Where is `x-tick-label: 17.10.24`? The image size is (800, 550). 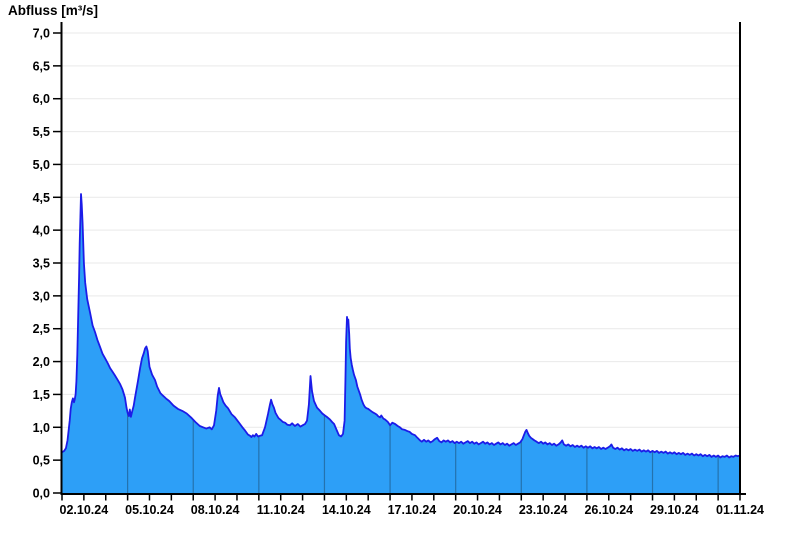
x-tick-label: 17.10.24 is located at coordinates (412, 510).